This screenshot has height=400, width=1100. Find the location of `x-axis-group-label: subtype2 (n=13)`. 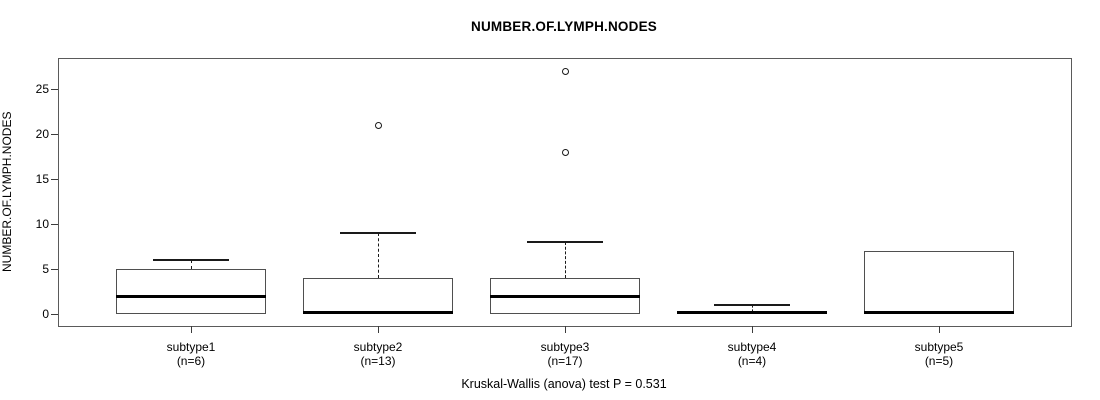

x-axis-group-label: subtype2 (n=13) is located at coordinates (378, 354).